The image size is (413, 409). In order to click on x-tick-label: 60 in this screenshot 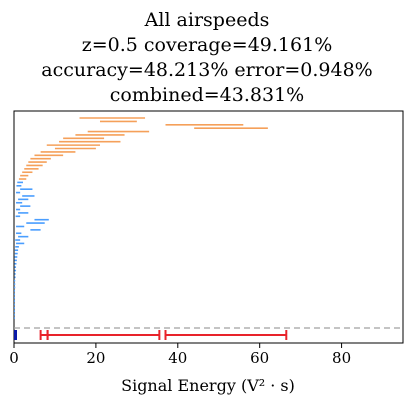, I will do `click(259, 358)`.